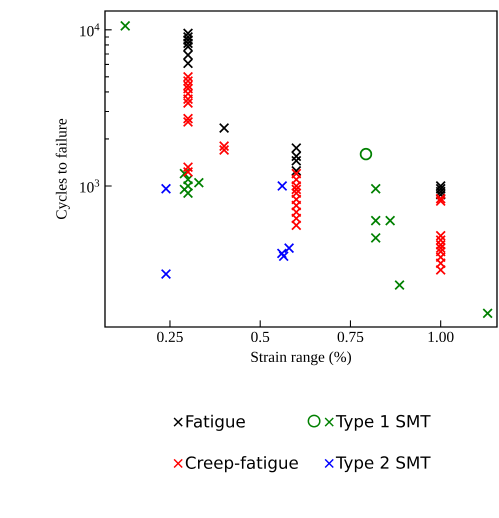 The image size is (499, 518). I want to click on x-tick-label: 0.75, so click(351, 337).